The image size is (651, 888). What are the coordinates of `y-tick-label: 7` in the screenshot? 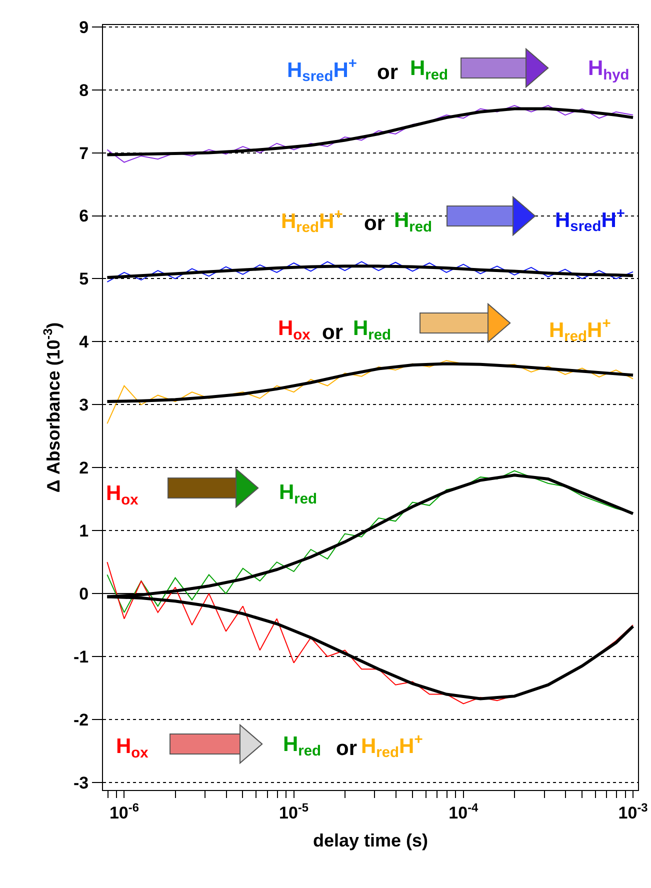 It's located at (84, 153).